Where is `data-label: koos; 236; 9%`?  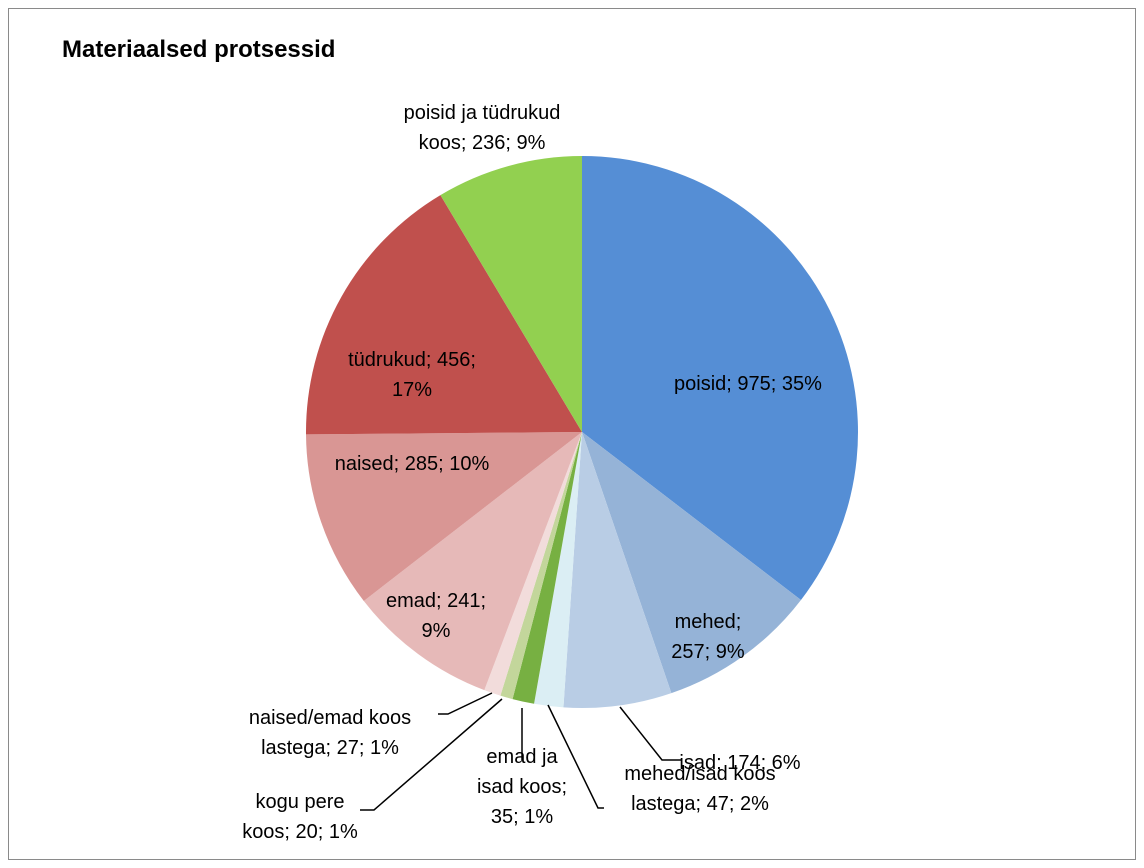
data-label: koos; 236; 9% is located at coordinates (482, 143).